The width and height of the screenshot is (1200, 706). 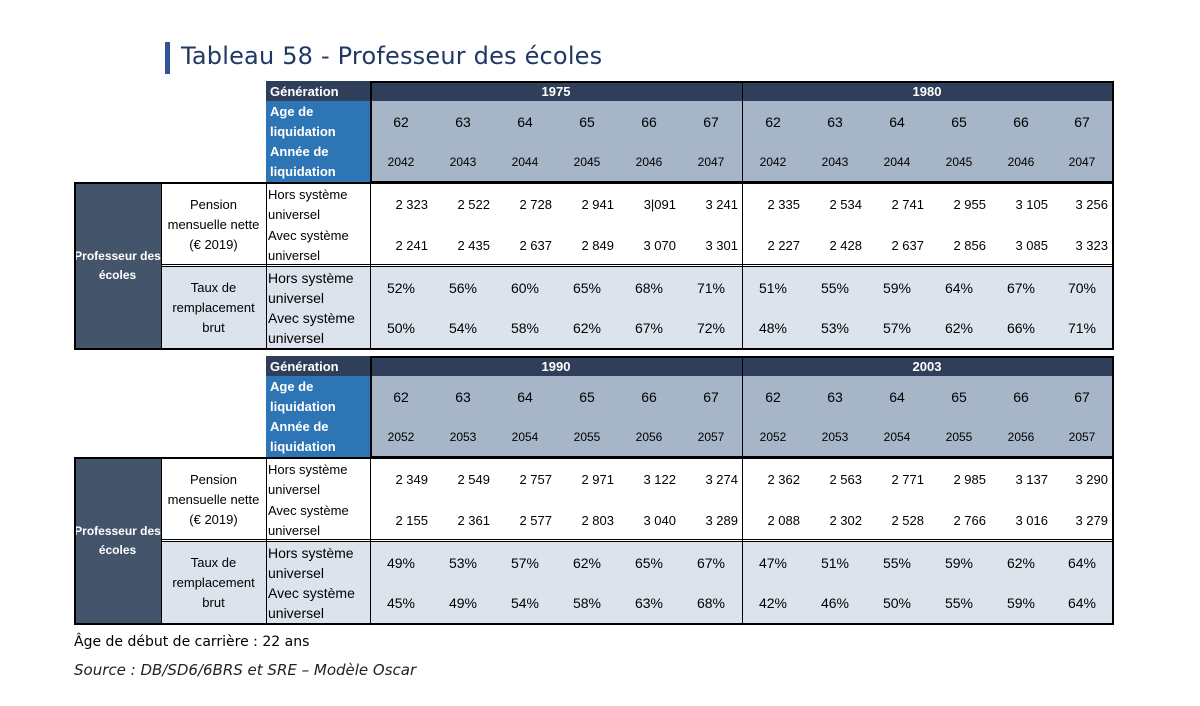 I want to click on pension-avec-cell: 2 088, so click(x=773, y=520).